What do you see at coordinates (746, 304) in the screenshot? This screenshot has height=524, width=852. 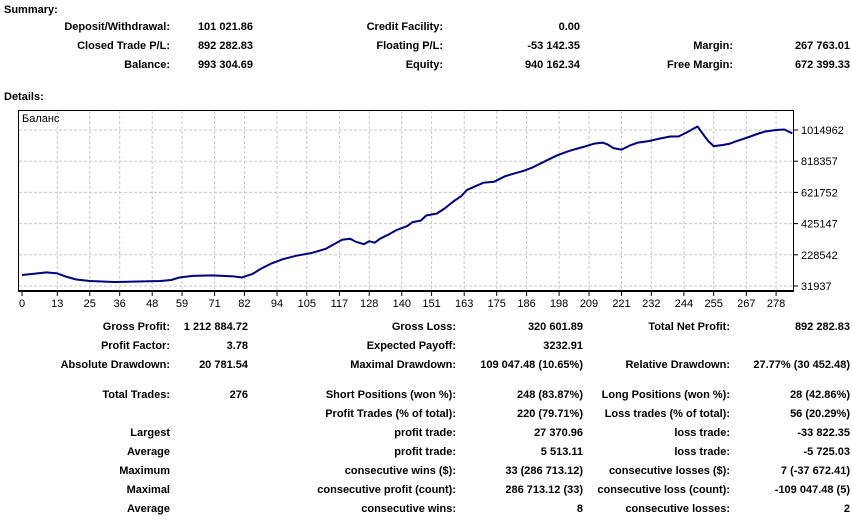 I see `svg-text: 267` at bounding box center [746, 304].